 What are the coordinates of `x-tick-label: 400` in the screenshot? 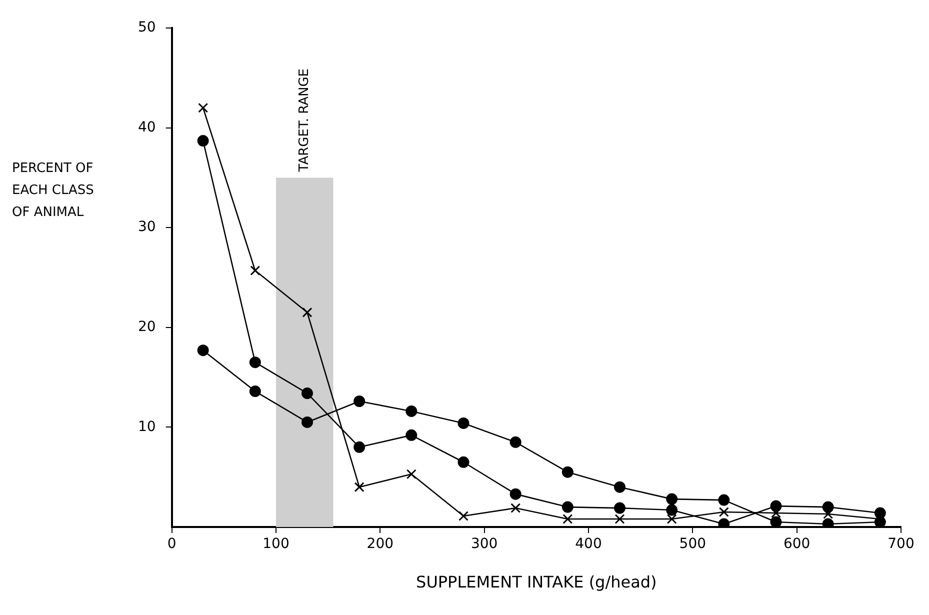 It's located at (588, 544).